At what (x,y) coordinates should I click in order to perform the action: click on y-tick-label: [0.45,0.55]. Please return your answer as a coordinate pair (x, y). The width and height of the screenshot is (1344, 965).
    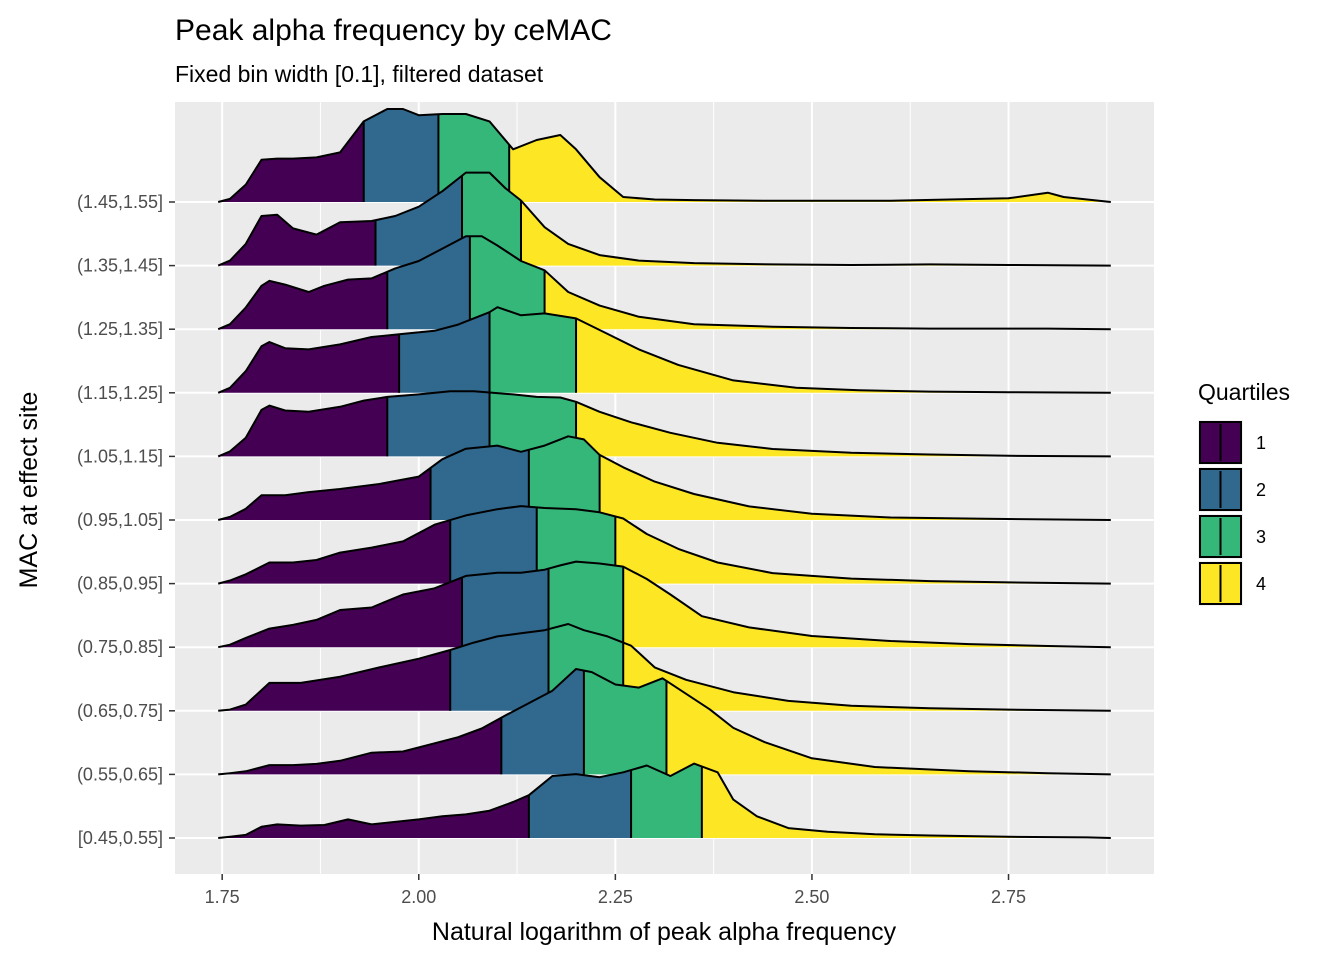
    Looking at the image, I should click on (120, 838).